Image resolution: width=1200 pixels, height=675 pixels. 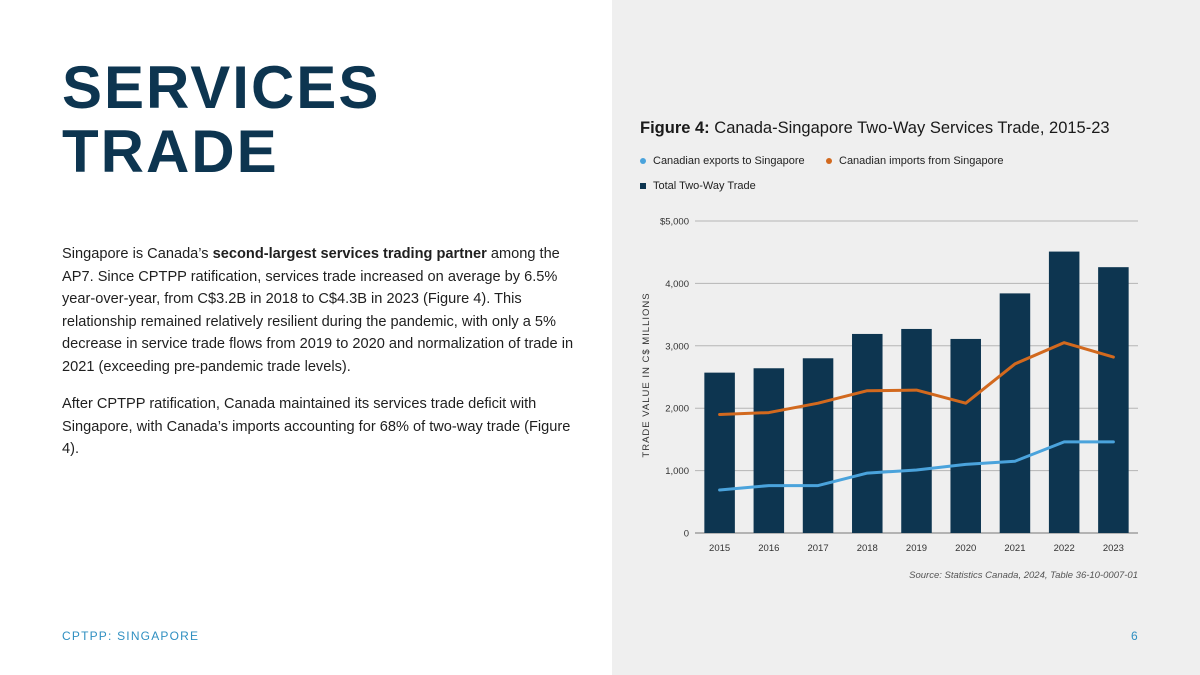 I want to click on x-tick-label: 2019, so click(x=916, y=548).